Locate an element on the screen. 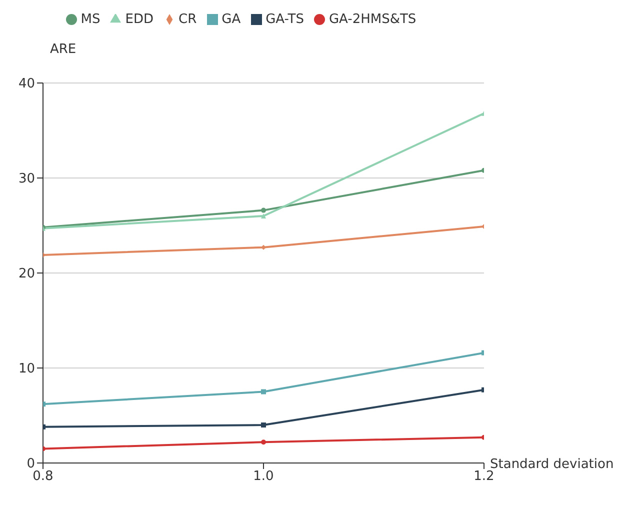 The width and height of the screenshot is (627, 511). legend-label: GA-TS is located at coordinates (285, 19).